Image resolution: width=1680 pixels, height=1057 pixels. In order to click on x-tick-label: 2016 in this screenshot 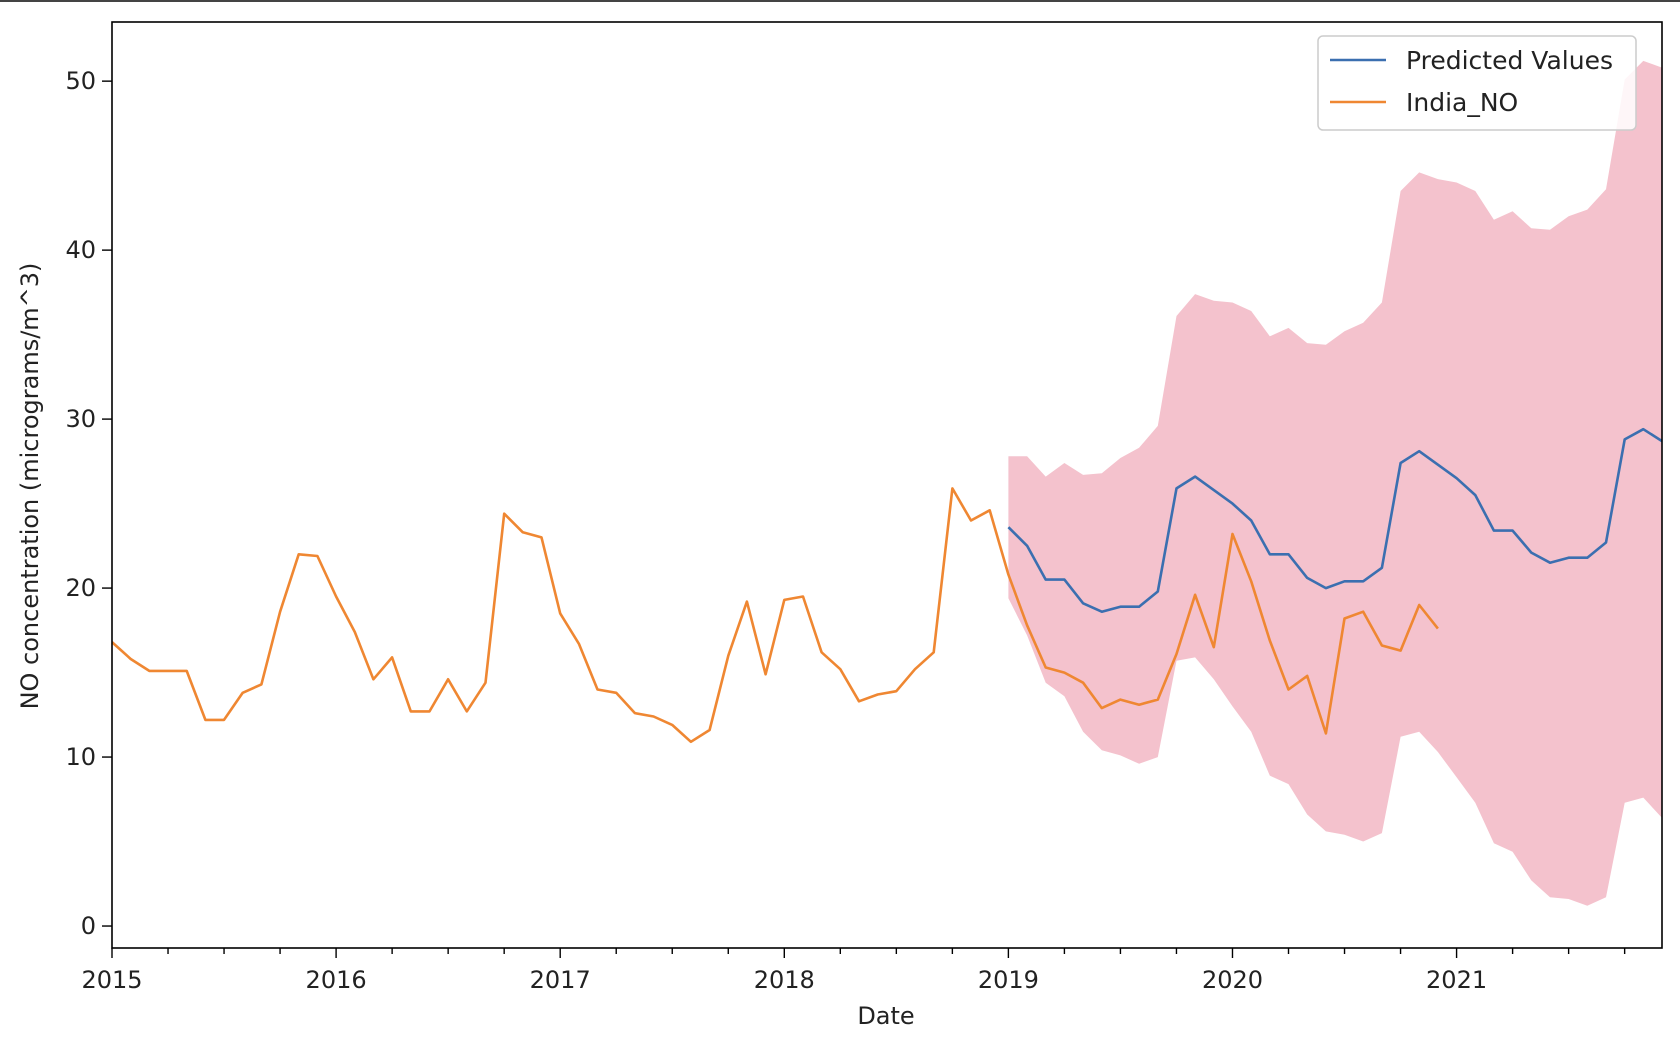, I will do `click(336, 980)`.